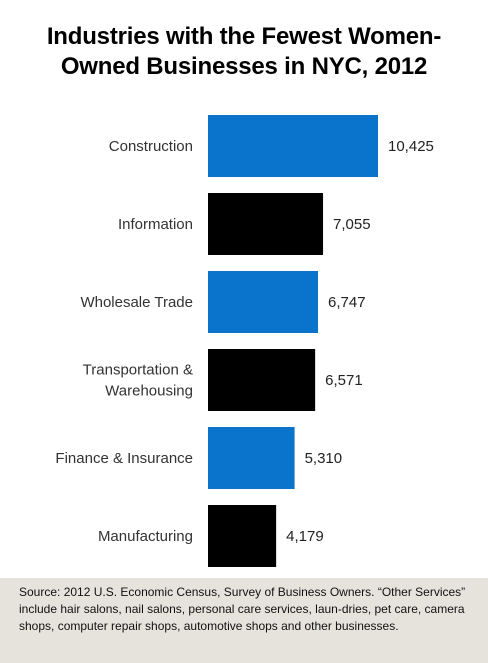  What do you see at coordinates (262, 380) in the screenshot?
I see `bar-transportation-and-warehousing` at bounding box center [262, 380].